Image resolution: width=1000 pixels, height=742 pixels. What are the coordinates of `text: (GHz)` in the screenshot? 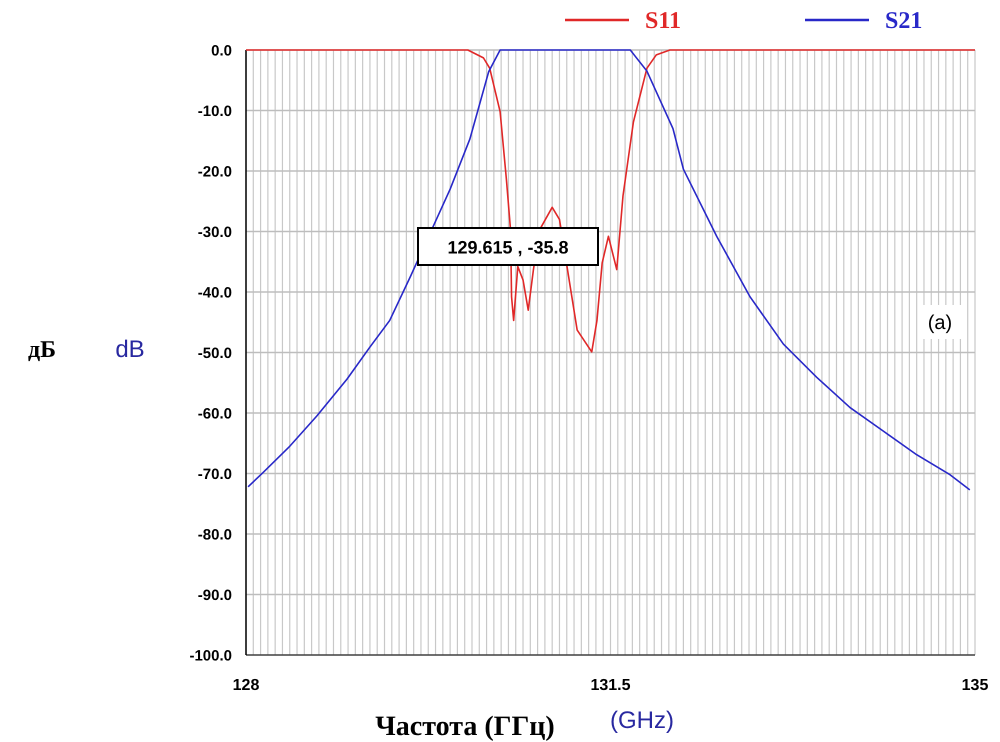 It's located at (642, 720).